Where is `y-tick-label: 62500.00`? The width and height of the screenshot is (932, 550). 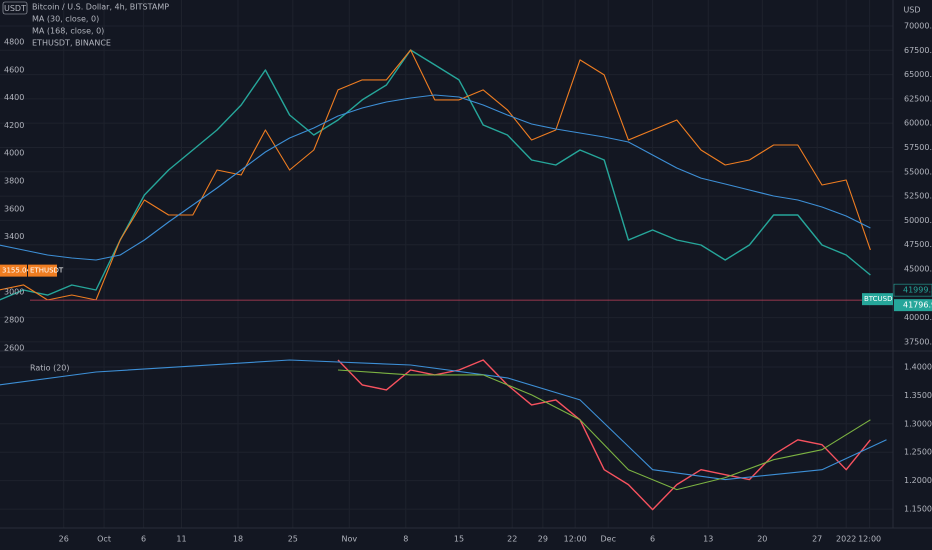
y-tick-label: 62500.00 is located at coordinates (918, 98).